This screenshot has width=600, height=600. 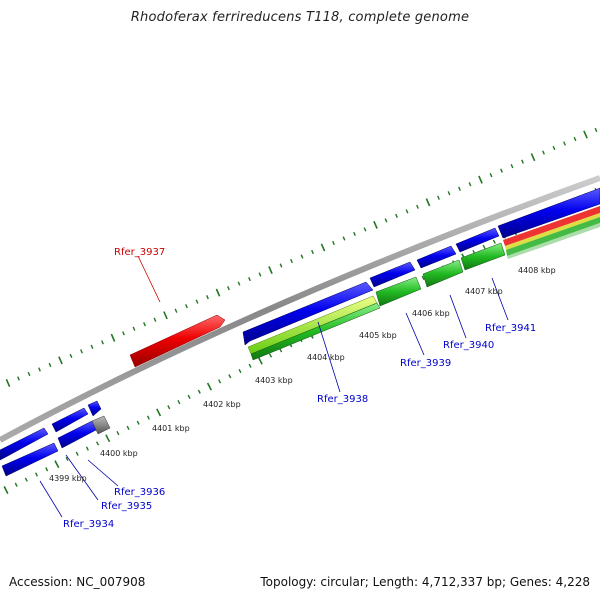 I want to click on rna-feature-right-red, so click(x=551, y=226).